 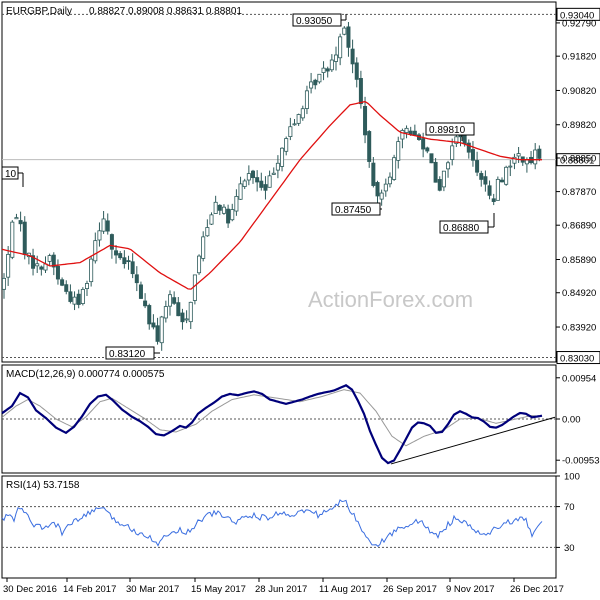 I want to click on rsi-panel, so click(x=278, y=523).